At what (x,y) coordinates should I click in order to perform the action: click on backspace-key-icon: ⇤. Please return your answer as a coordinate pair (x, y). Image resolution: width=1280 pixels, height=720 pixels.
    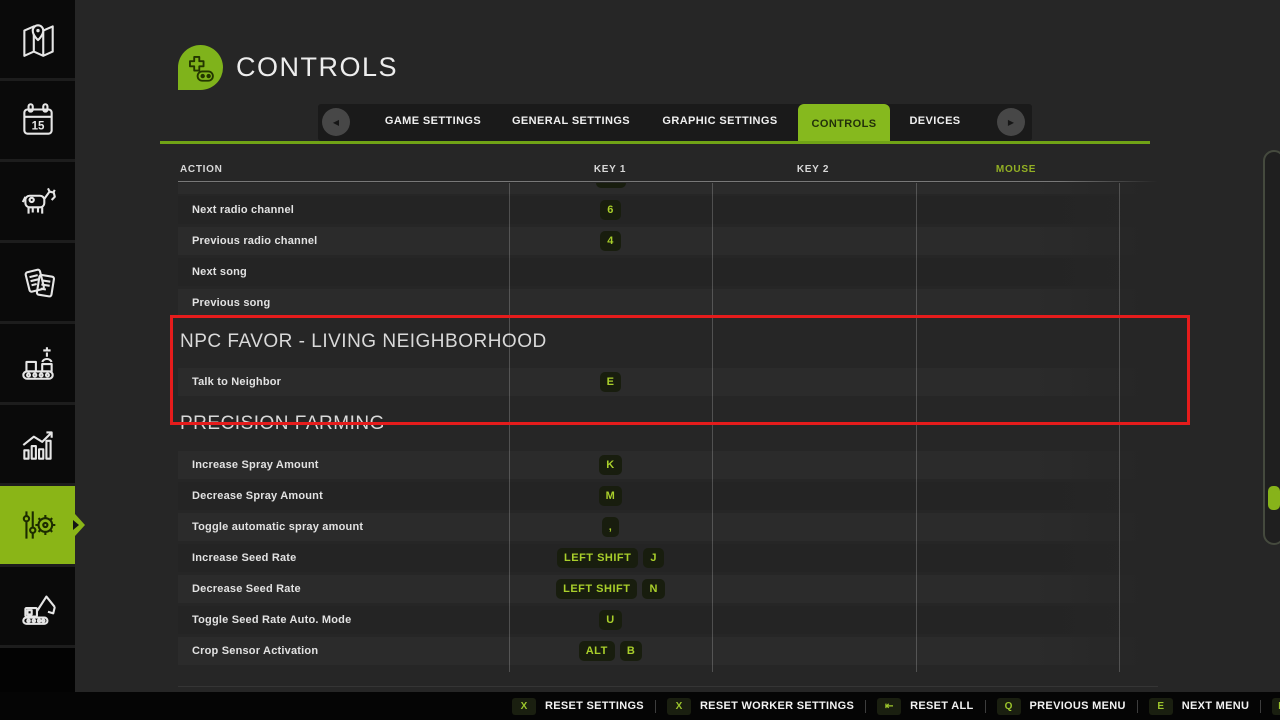
    Looking at the image, I should click on (889, 706).